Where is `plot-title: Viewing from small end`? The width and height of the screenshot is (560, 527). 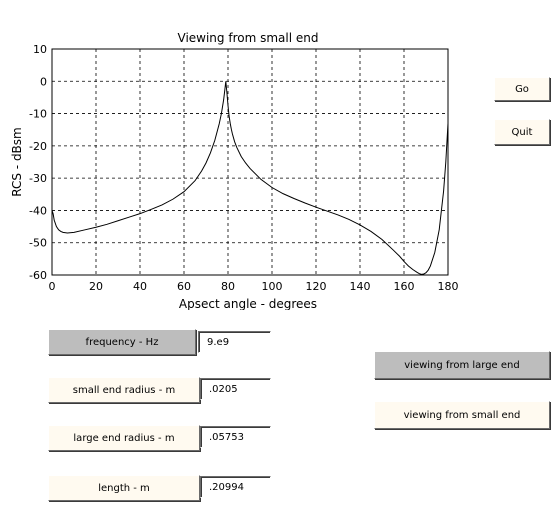 plot-title: Viewing from small end is located at coordinates (248, 38).